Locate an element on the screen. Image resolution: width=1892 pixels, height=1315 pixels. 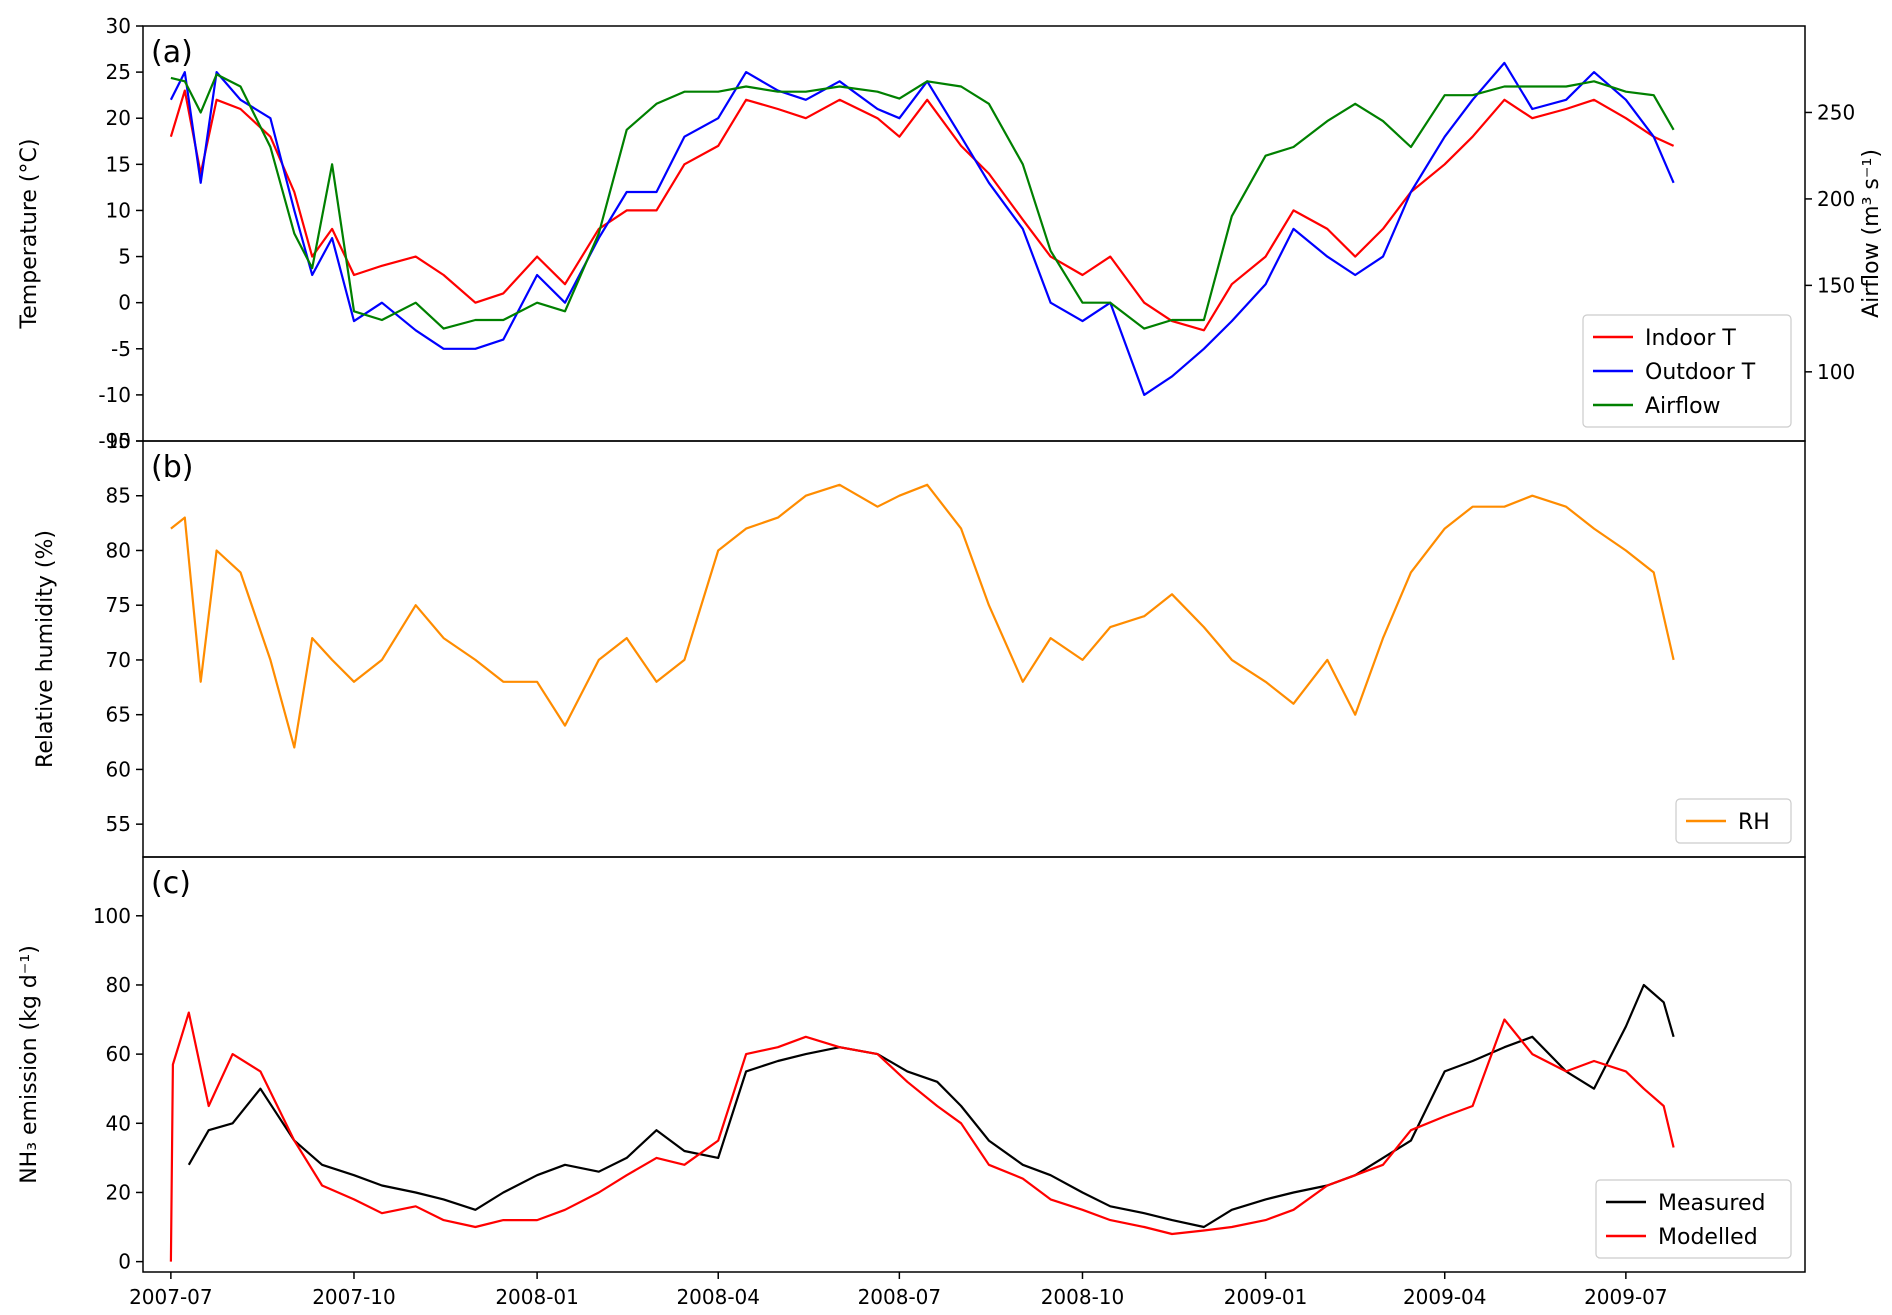
y2-tick-label: 150 is located at coordinates (1836, 285).